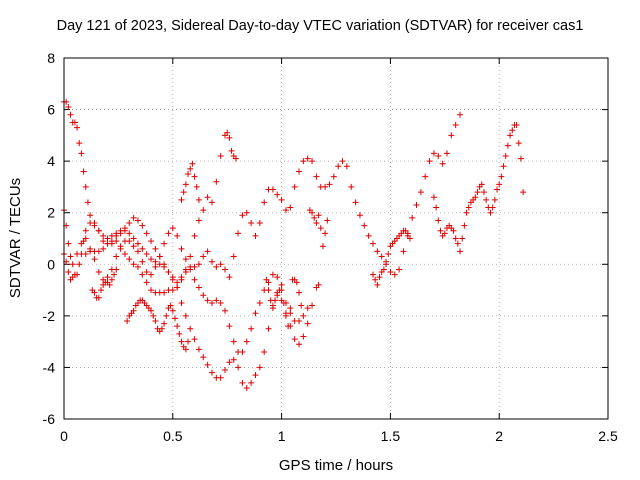 Image resolution: width=640 pixels, height=480 pixels. I want to click on x-tick-label: 2, so click(499, 436).